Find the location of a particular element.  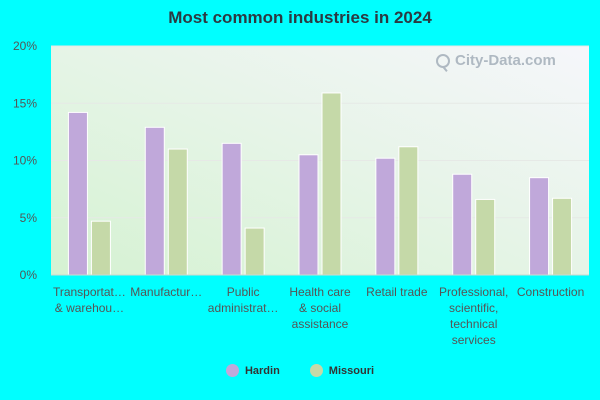

legend: Hardin Missouri is located at coordinates (300, 370).